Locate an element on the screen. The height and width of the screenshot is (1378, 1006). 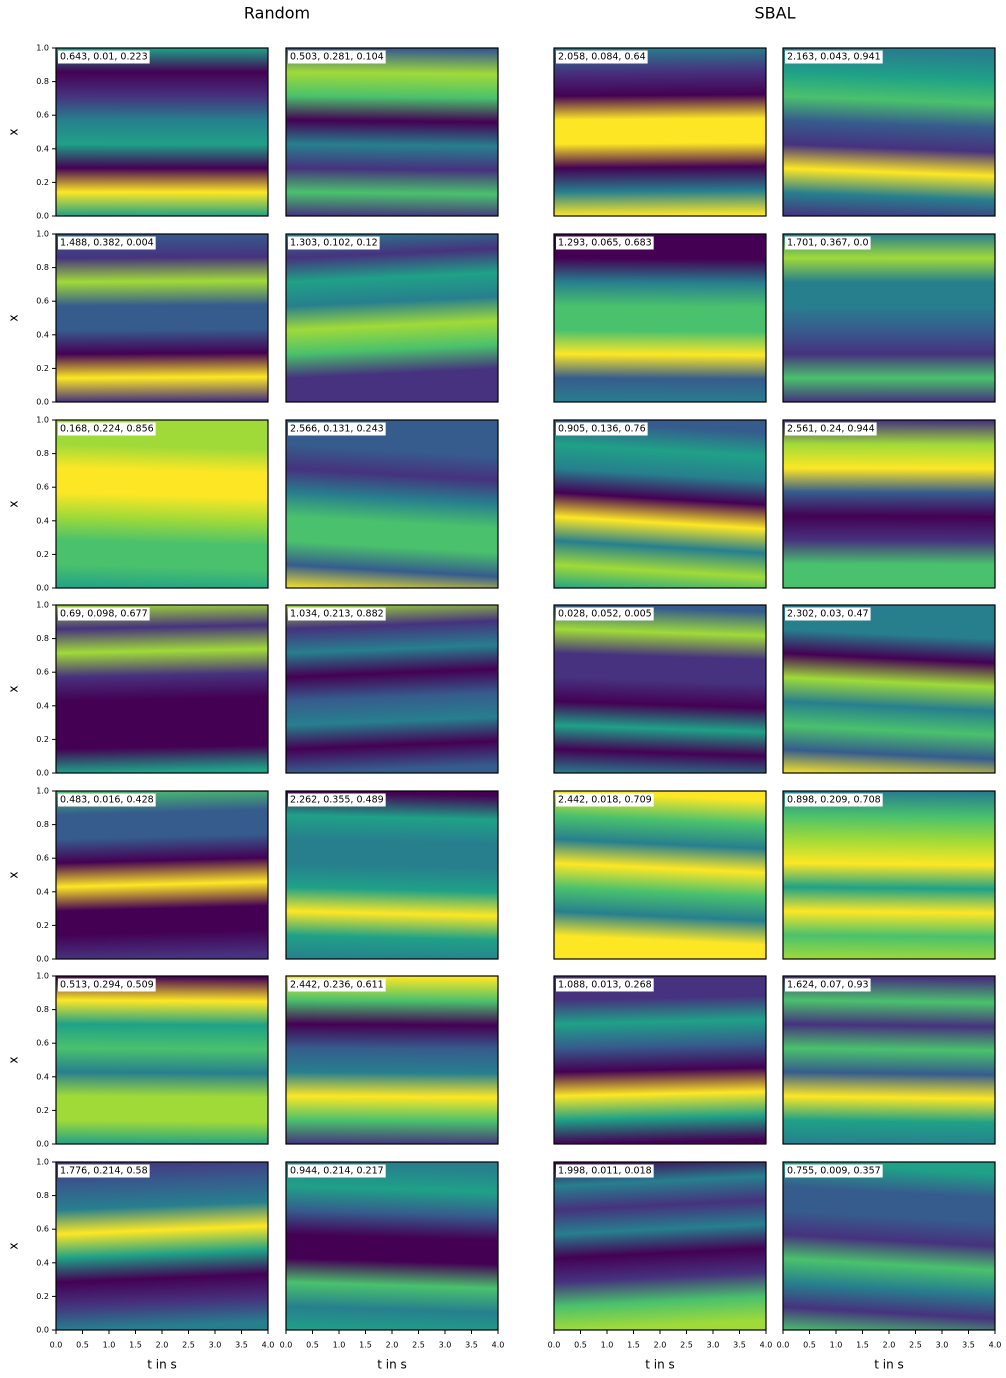
panel-annotation: 0.944, 0.214, 0.217 is located at coordinates (337, 1171).